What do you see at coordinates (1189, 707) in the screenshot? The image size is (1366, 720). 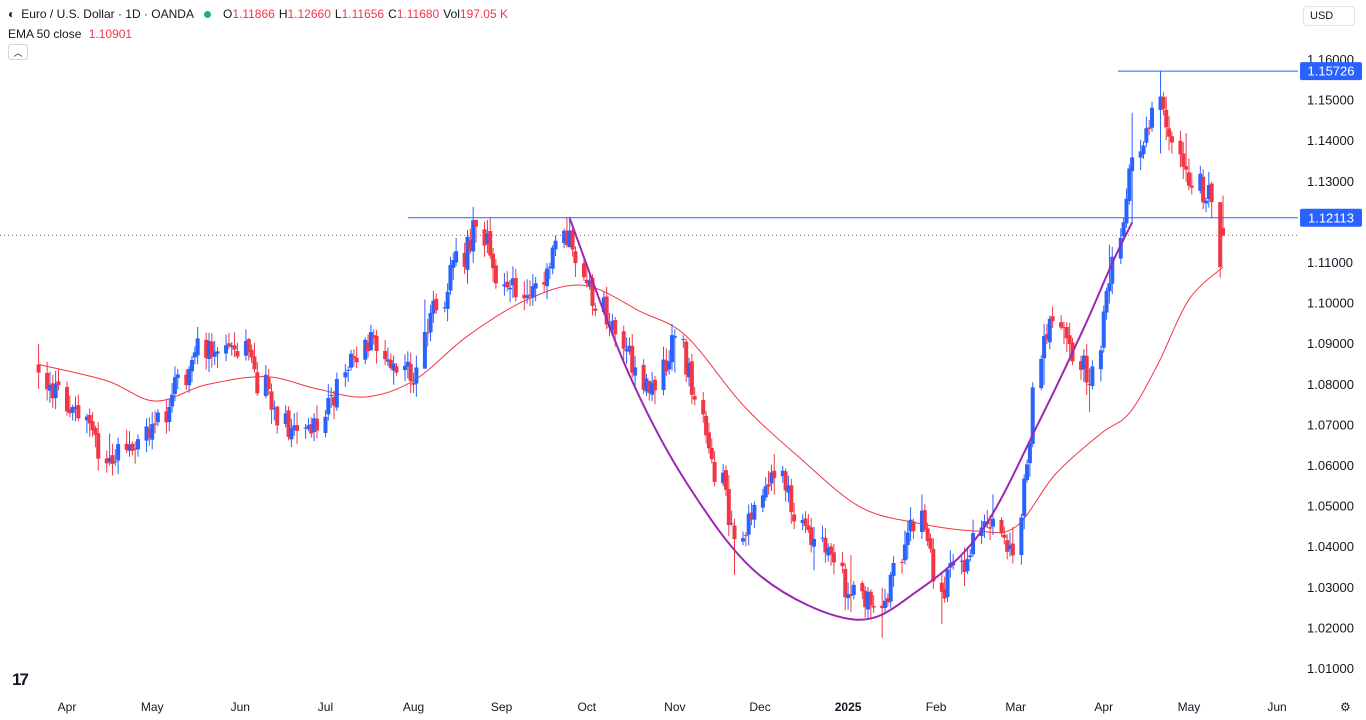 I see `x-tick-label: May` at bounding box center [1189, 707].